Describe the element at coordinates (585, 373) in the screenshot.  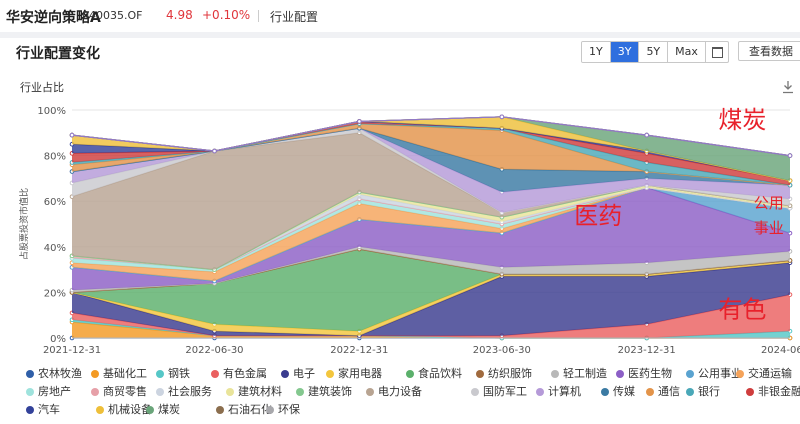
I see `legend-label: 轻工制造` at that location.